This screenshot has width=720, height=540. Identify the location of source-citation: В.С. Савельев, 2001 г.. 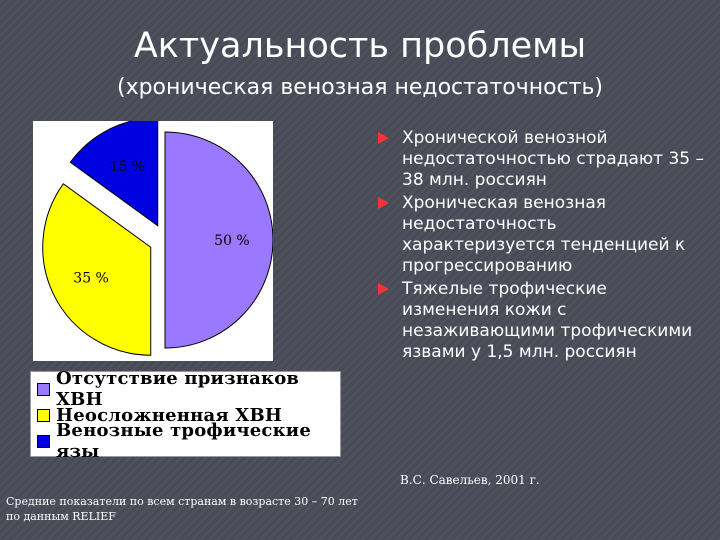
(470, 480).